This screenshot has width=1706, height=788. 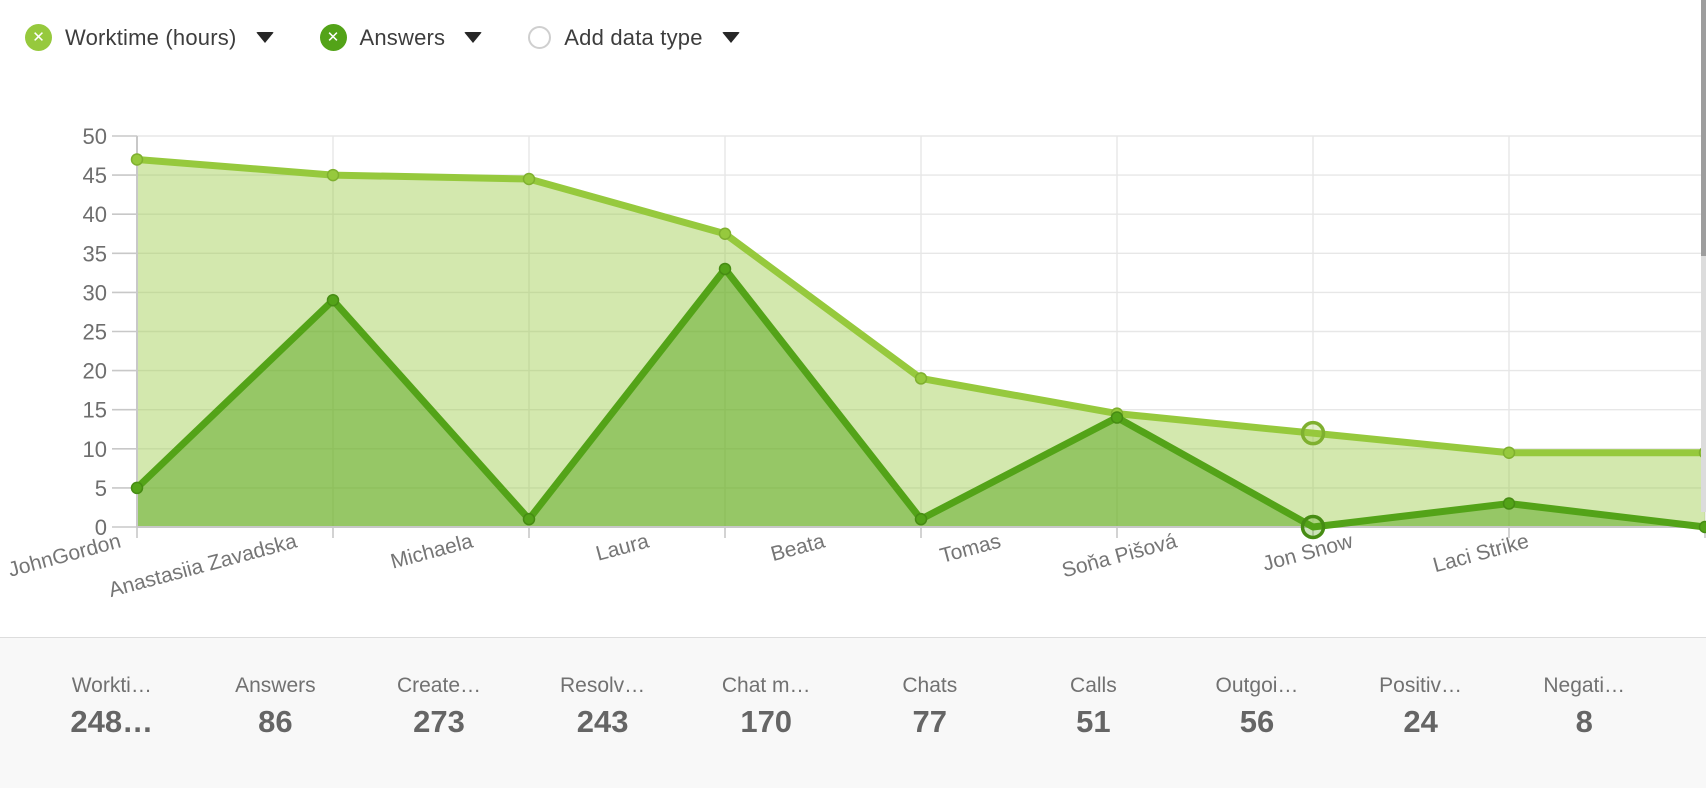 I want to click on data-point-worktime-highlighted, so click(x=1313, y=433).